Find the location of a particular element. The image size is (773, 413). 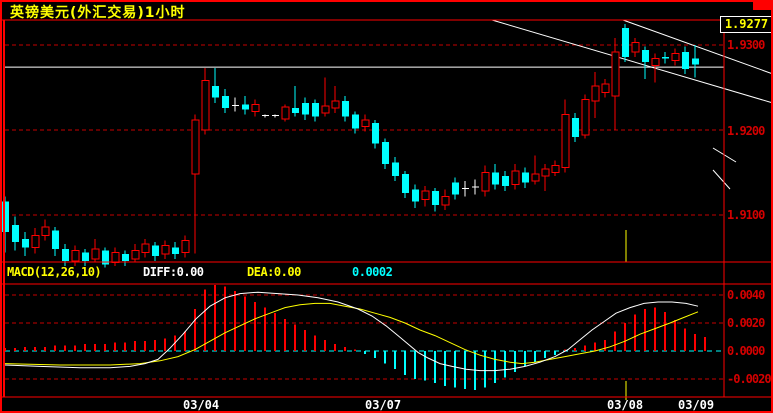

window-corner-accent is located at coordinates (763, 5).